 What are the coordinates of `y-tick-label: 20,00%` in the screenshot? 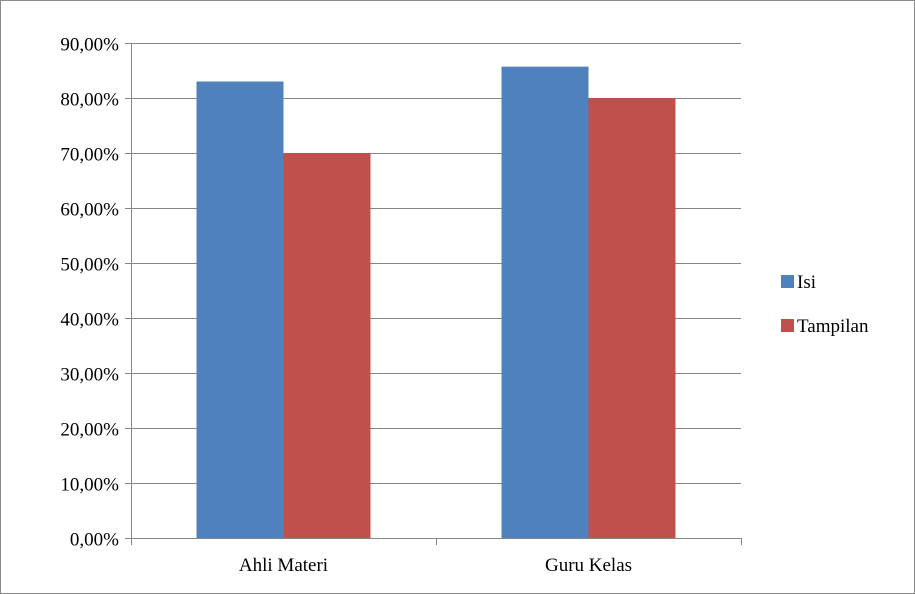 It's located at (89, 430).